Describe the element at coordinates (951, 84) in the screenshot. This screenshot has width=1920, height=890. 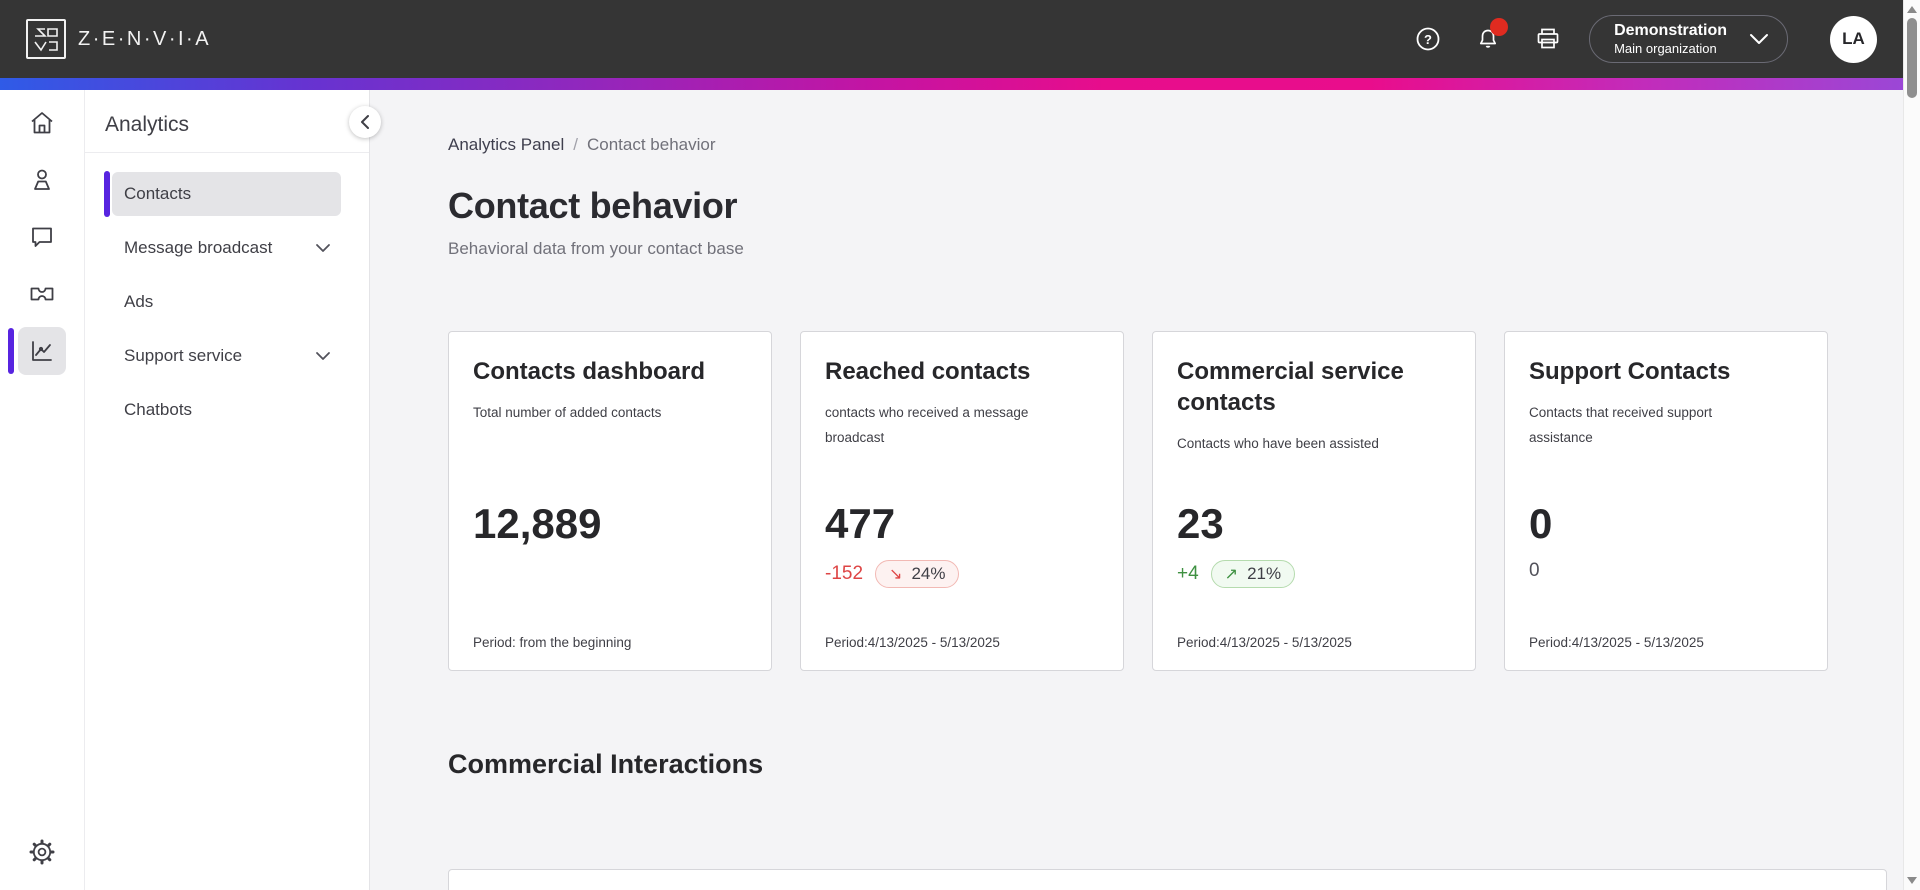
I see `brand-gradient-bar` at that location.